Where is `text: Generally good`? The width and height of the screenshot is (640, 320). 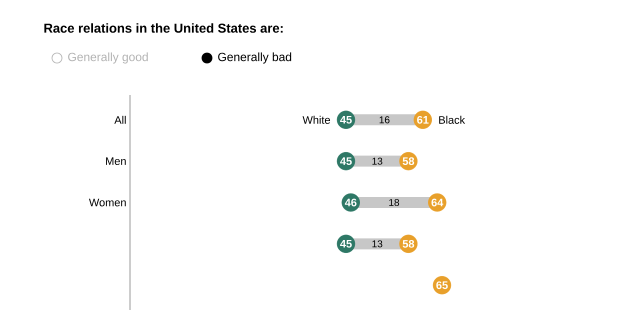
text: Generally good is located at coordinates (108, 58).